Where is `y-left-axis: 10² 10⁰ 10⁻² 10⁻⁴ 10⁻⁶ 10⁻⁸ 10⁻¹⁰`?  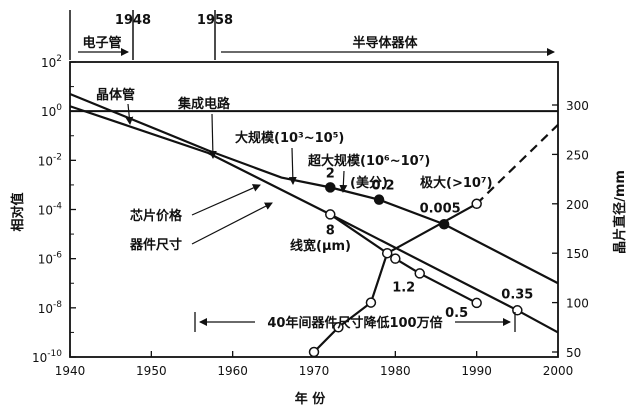
y-left-axis: 10² 10⁰ 10⁻² 10⁻⁴ 10⁻⁶ 10⁻⁸ 10⁻¹⁰ is located at coordinates (54, 209).